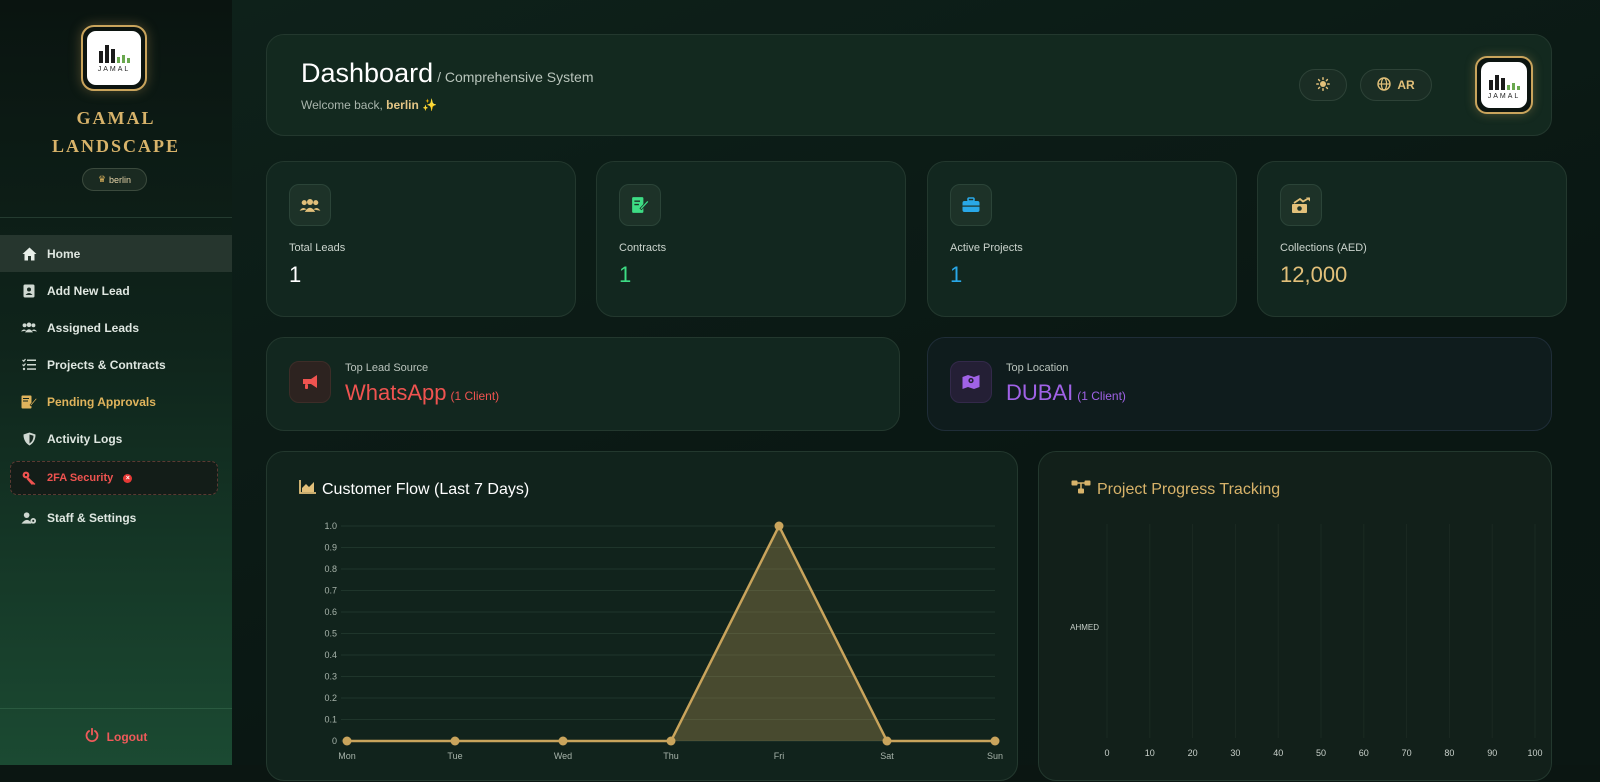 The height and width of the screenshot is (782, 1600). What do you see at coordinates (330, 655) in the screenshot?
I see `y-tick-label: 0.4` at bounding box center [330, 655].